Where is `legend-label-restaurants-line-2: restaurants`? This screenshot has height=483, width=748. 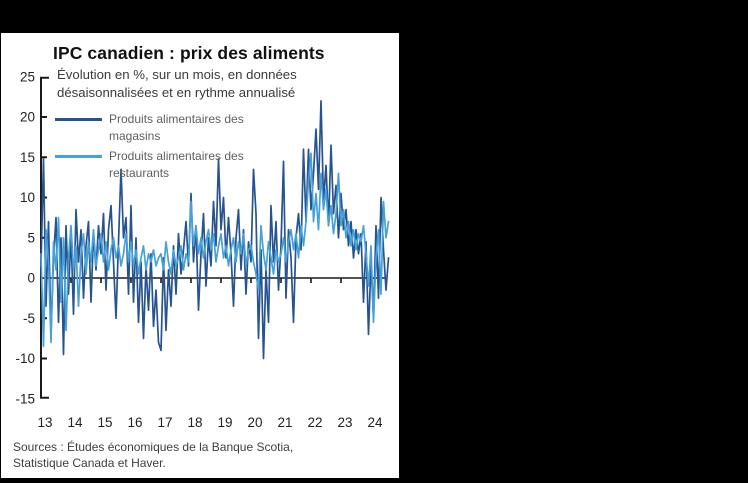 legend-label-restaurants-line-2: restaurants is located at coordinates (139, 173).